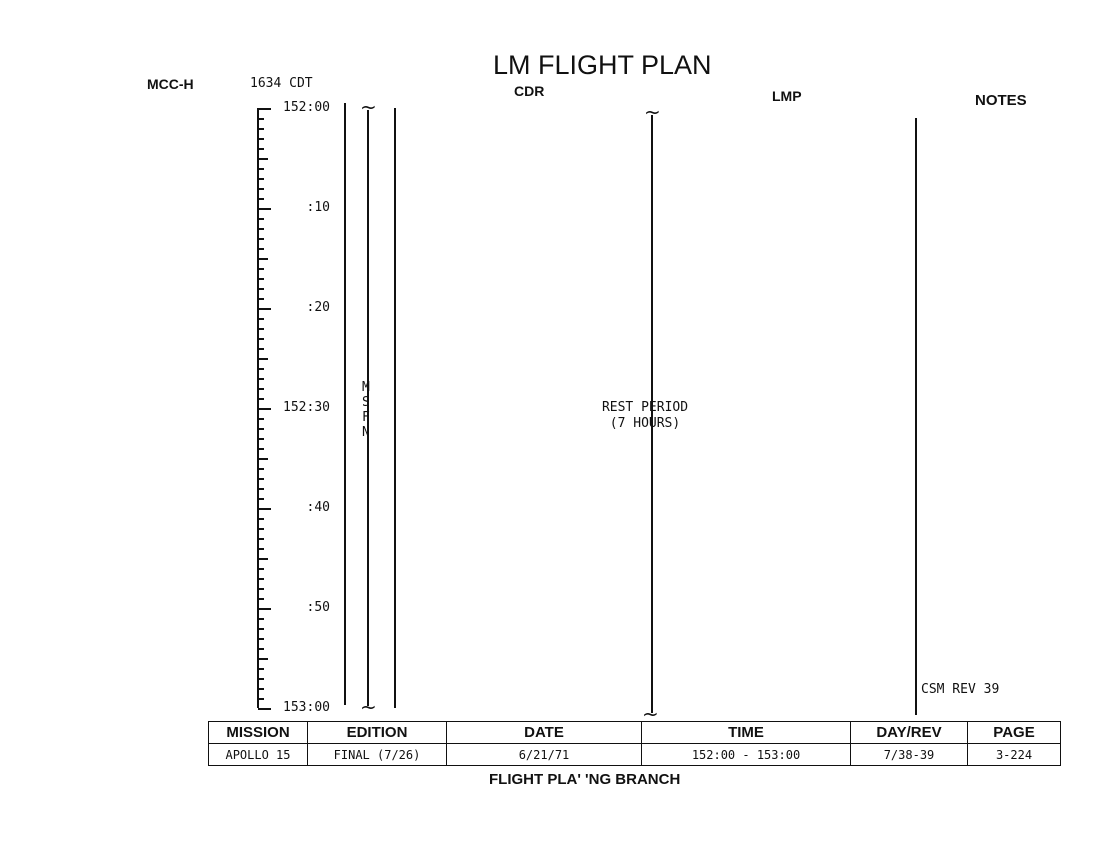 This screenshot has height=850, width=1100. What do you see at coordinates (306, 407) in the screenshot?
I see `time-label: 152:30` at bounding box center [306, 407].